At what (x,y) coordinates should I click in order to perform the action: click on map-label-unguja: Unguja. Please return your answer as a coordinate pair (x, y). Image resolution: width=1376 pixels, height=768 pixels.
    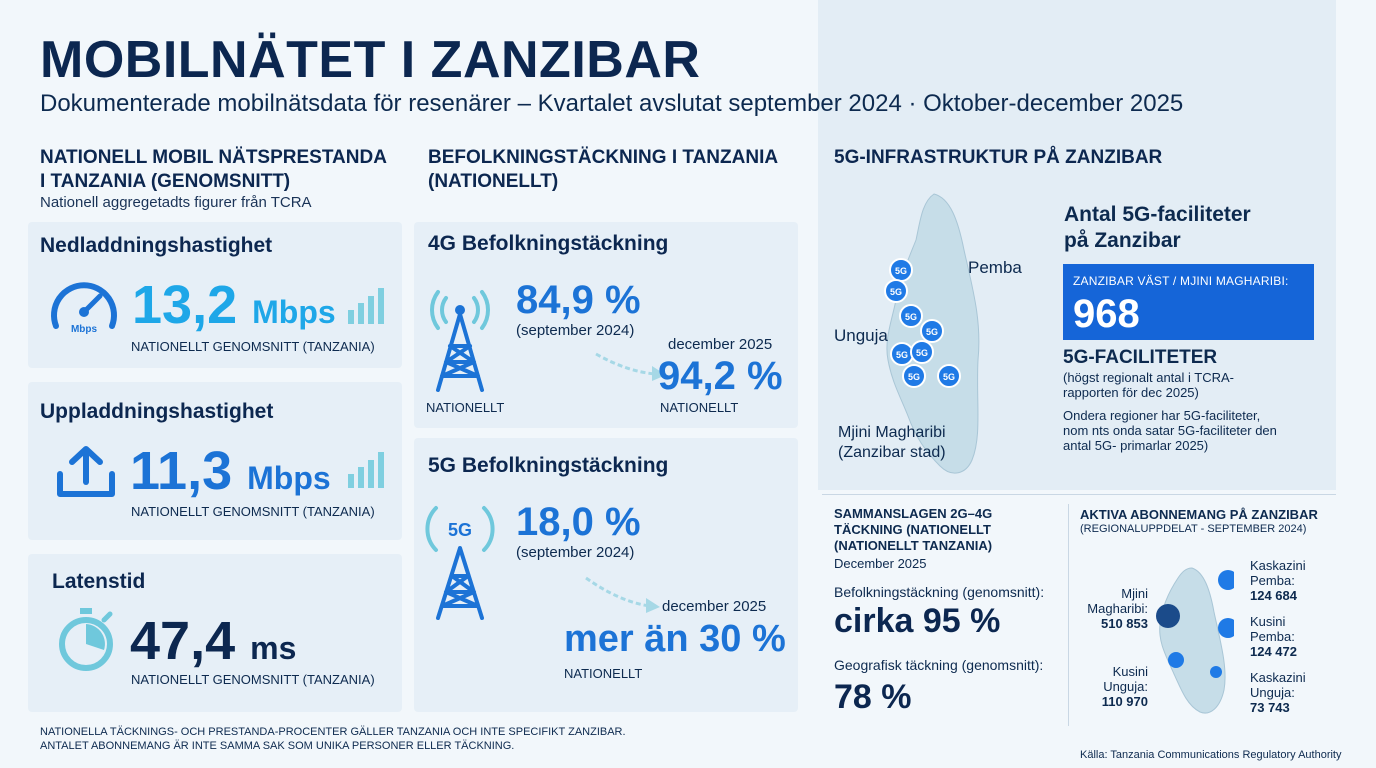
    Looking at the image, I should click on (861, 335).